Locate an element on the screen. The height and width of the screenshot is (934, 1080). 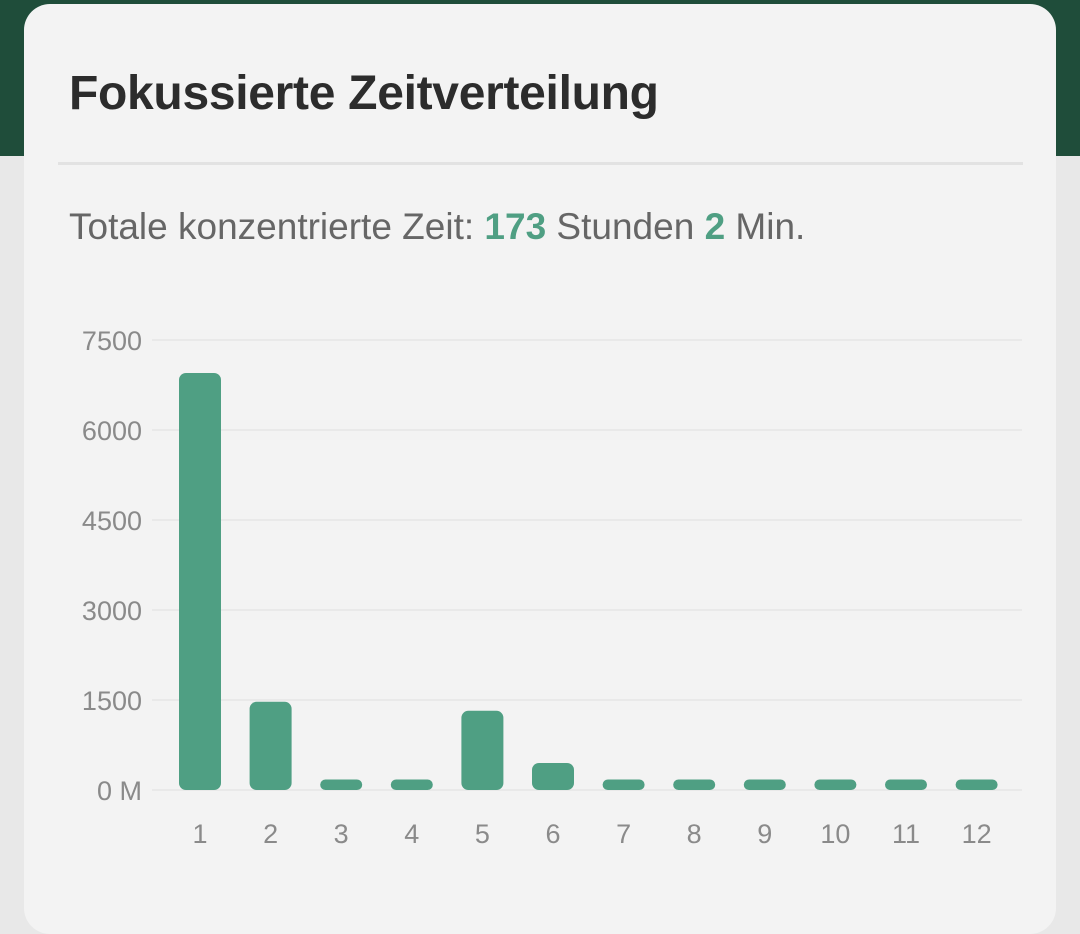
card-title: Fokussierte Zeitverteilung is located at coordinates (364, 93).